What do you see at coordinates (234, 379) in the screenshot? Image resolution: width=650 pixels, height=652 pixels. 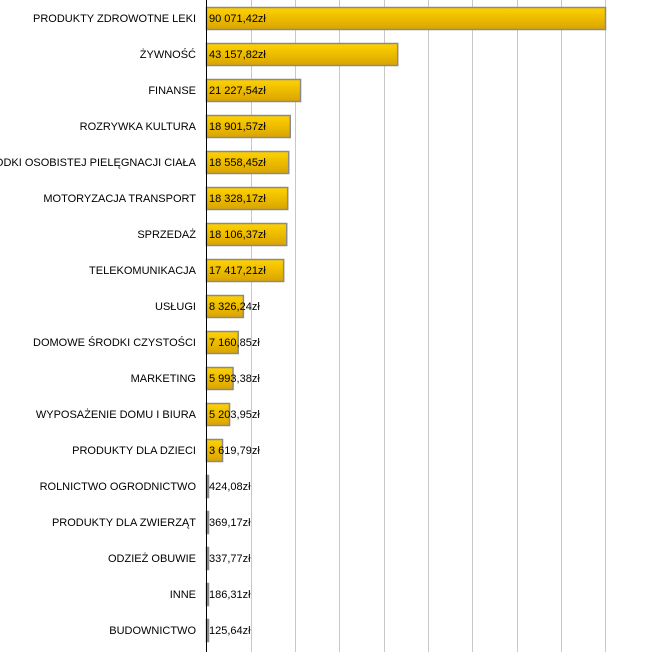 I see `value-label: 5 993,38zł` at bounding box center [234, 379].